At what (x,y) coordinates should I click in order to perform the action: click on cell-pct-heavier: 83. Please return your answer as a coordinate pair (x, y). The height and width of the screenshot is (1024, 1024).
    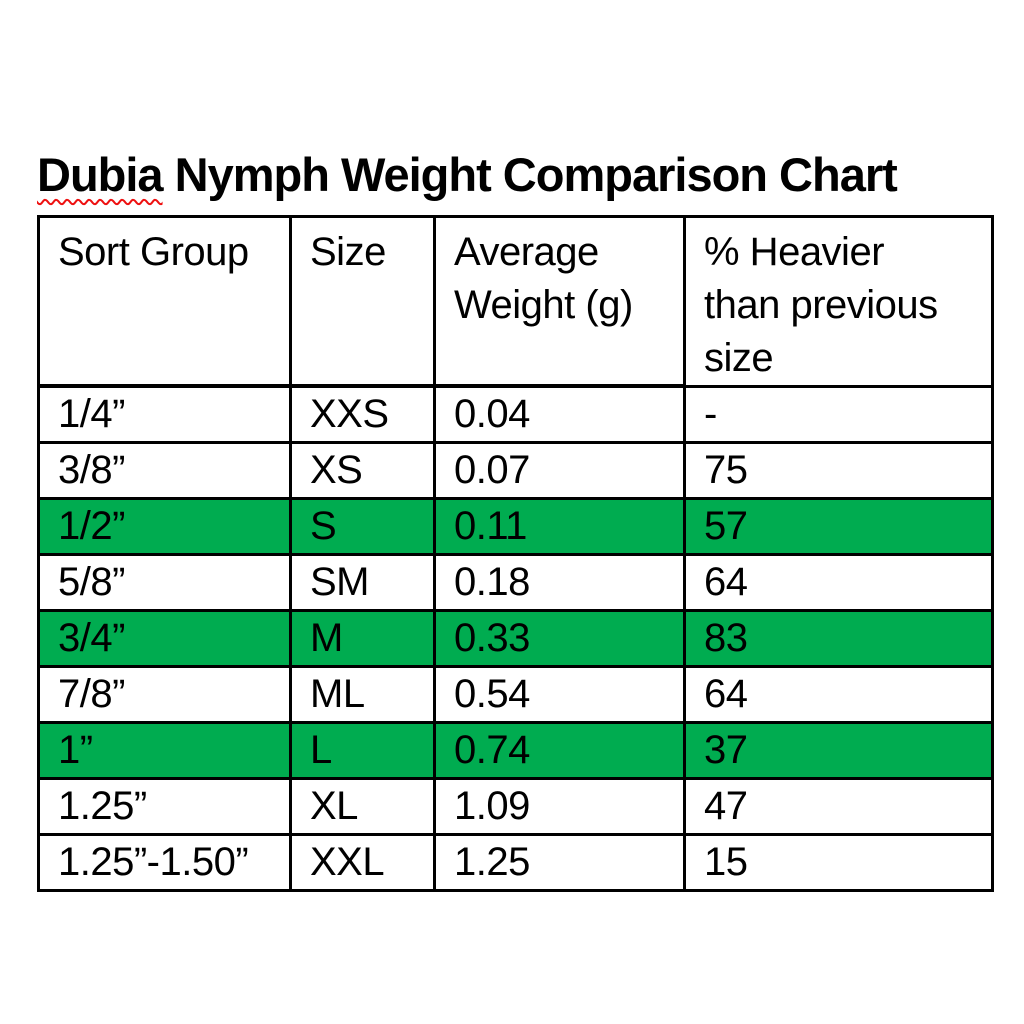
    Looking at the image, I should click on (838, 638).